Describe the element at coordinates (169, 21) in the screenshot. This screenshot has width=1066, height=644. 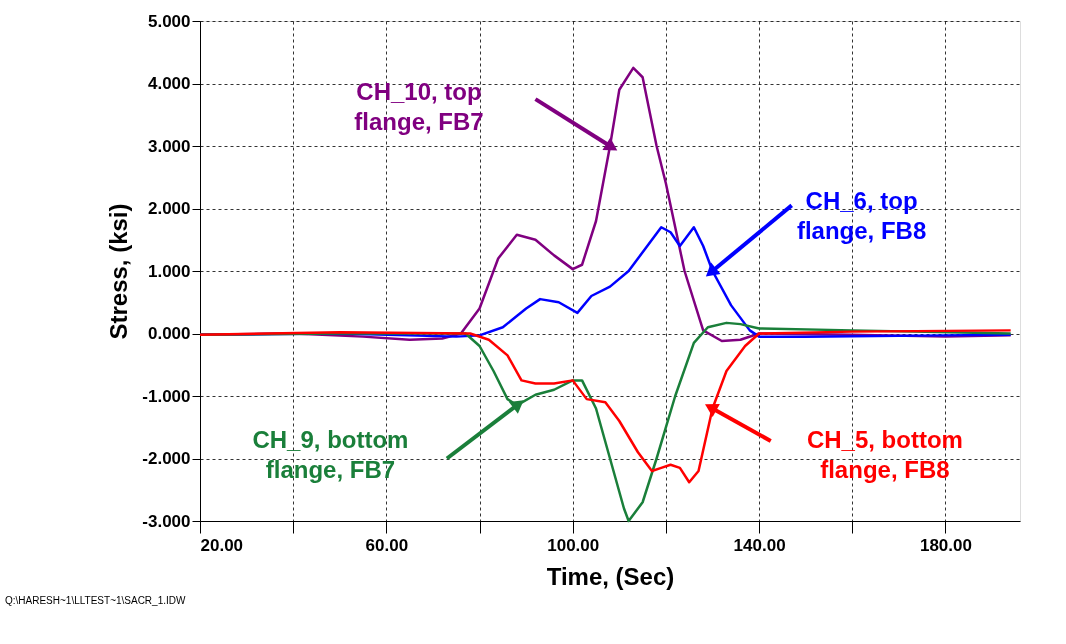
I see `y-tick-label: 5.000` at that location.